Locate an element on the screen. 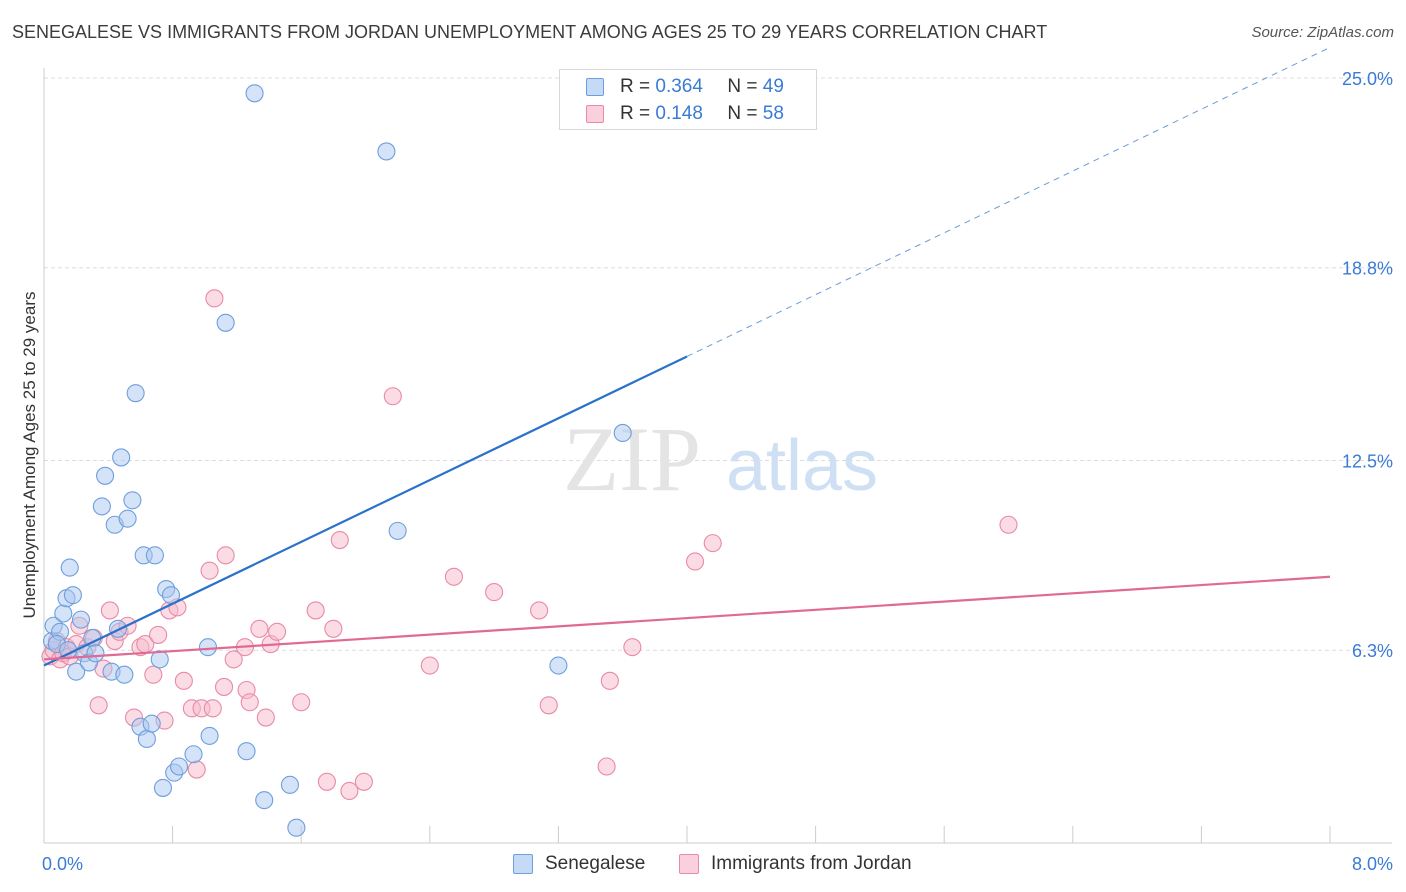 Image resolution: width=1406 pixels, height=892 pixels. senegalese-n: 49 is located at coordinates (773, 86).